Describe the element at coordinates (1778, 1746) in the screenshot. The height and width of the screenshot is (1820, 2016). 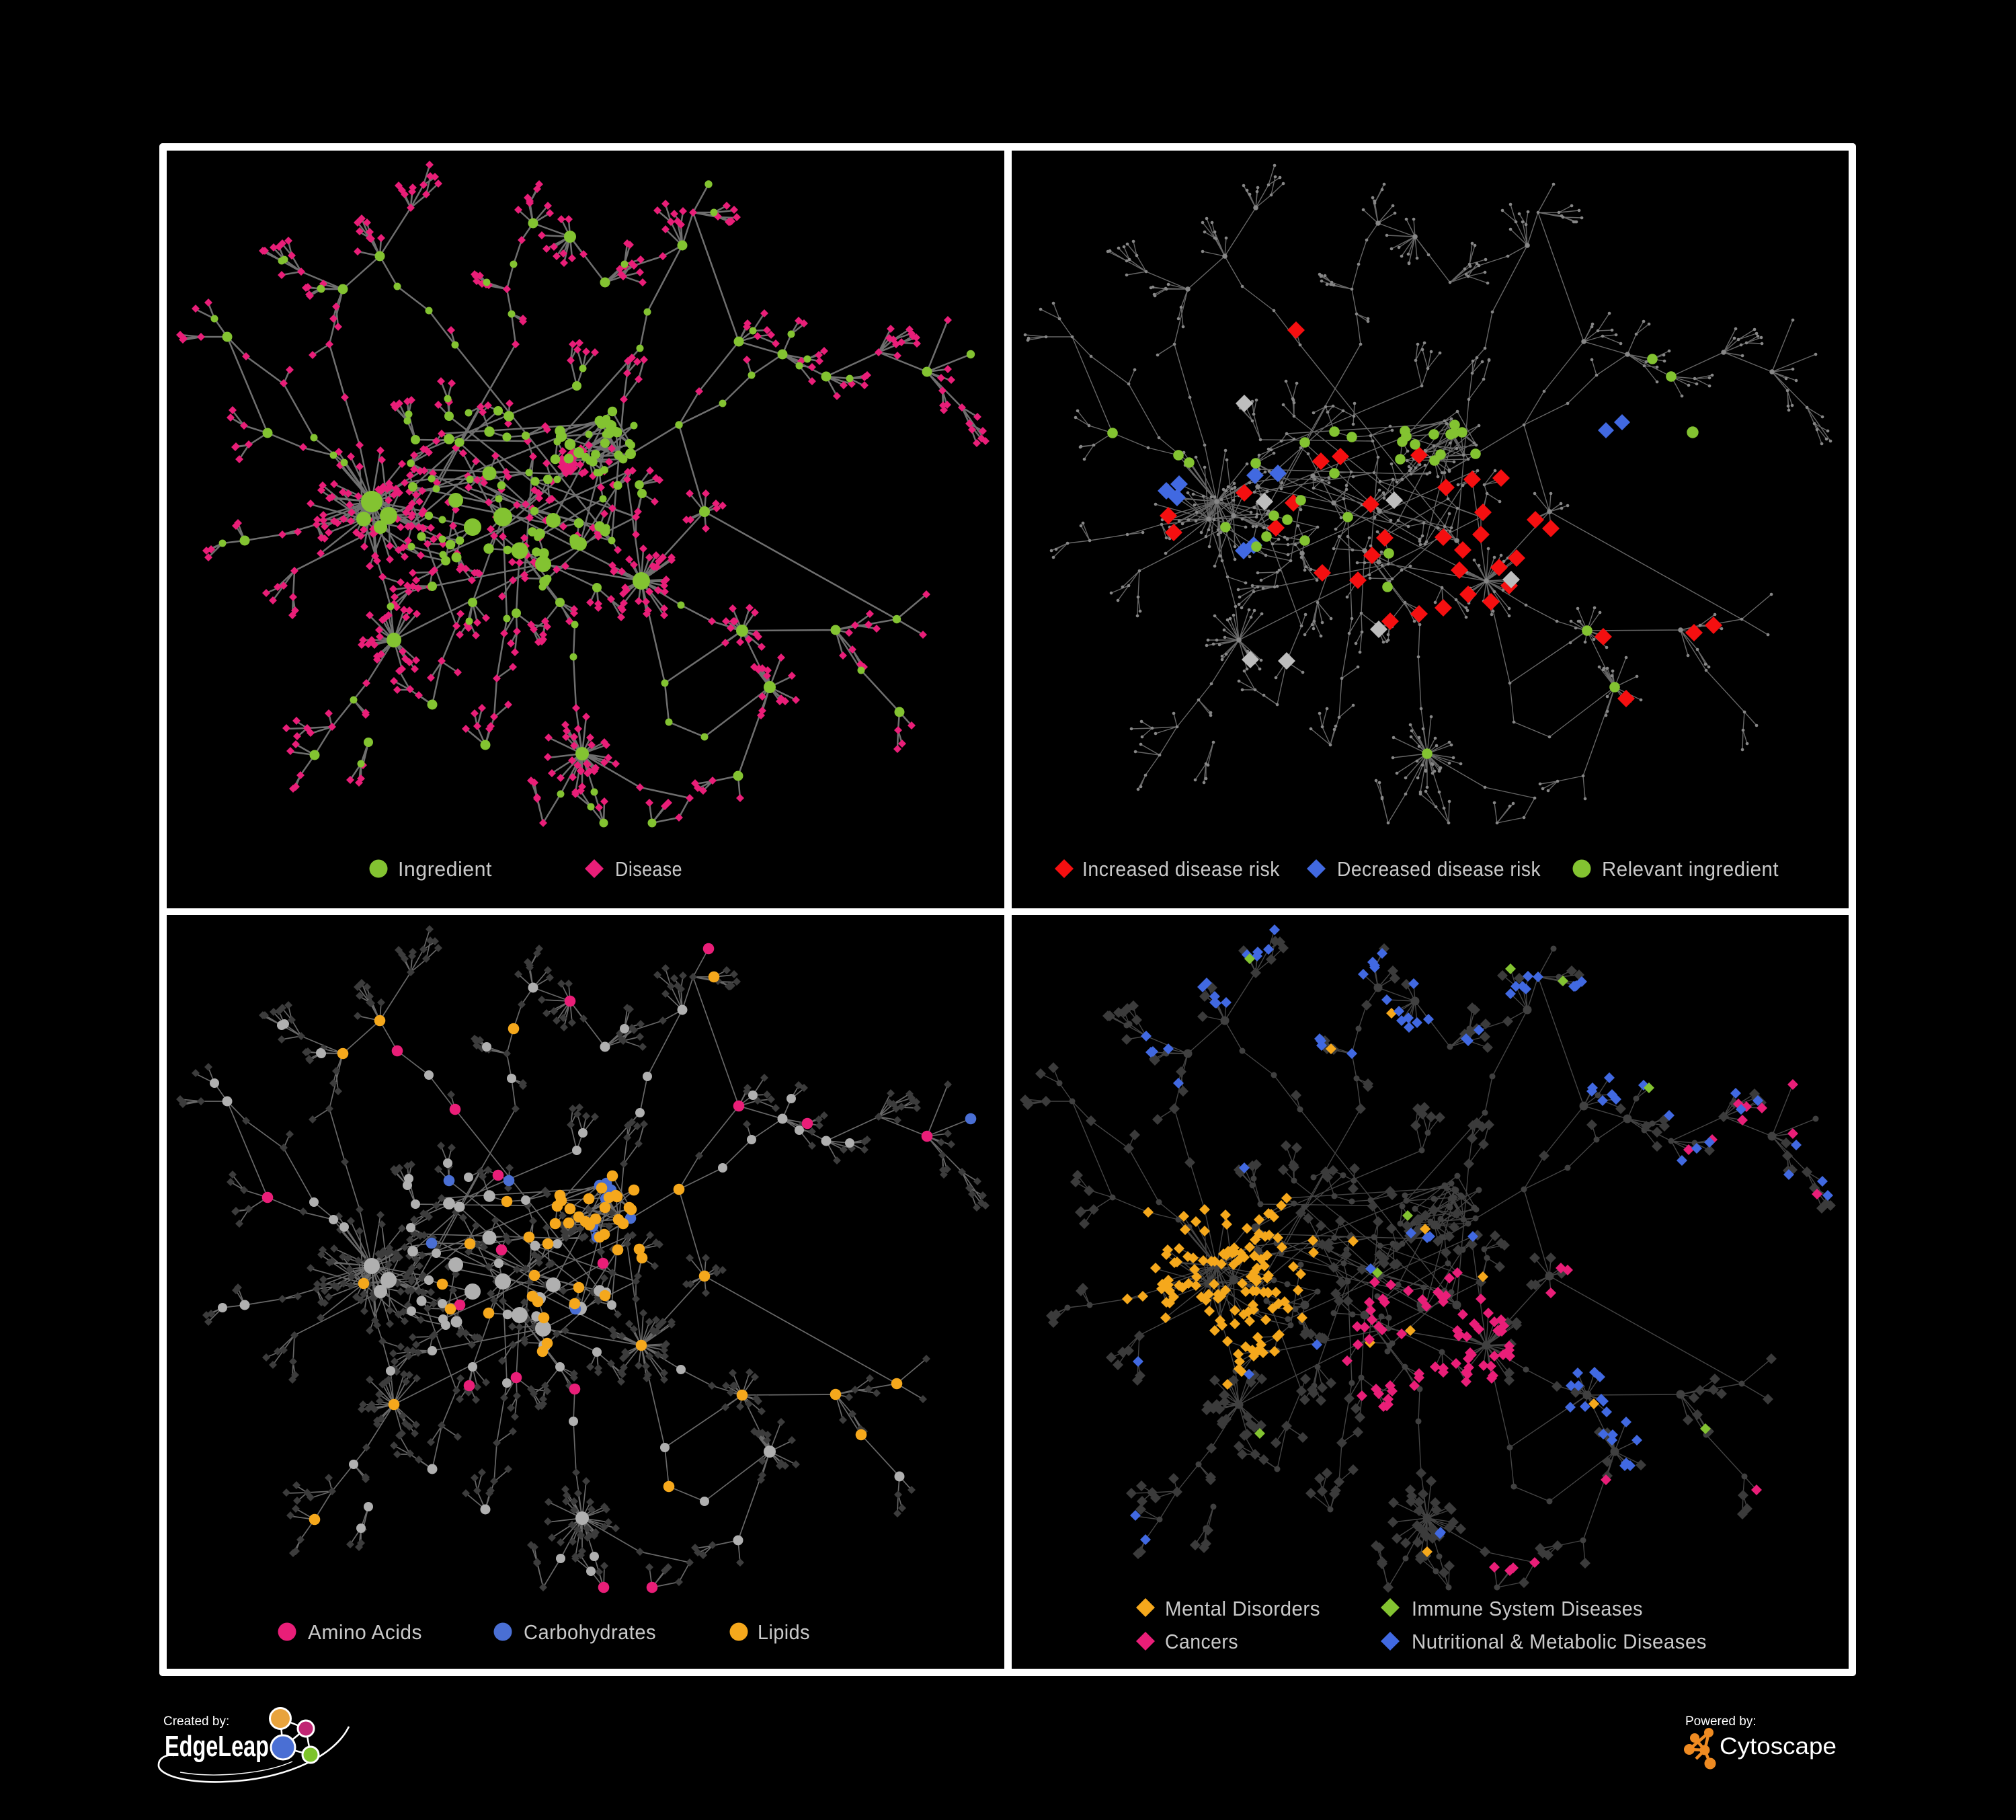
I see `svg-text: Cytoscape` at that location.